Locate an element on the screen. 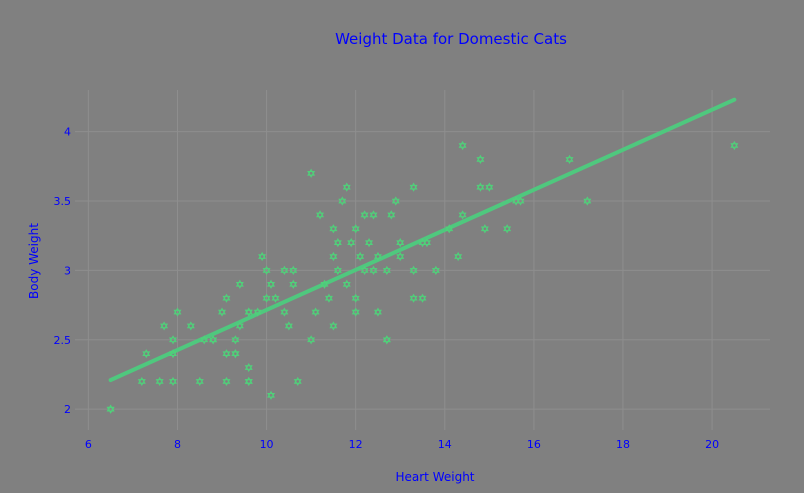 This screenshot has height=493, width=804. x-tick-label: 8 is located at coordinates (177, 444).